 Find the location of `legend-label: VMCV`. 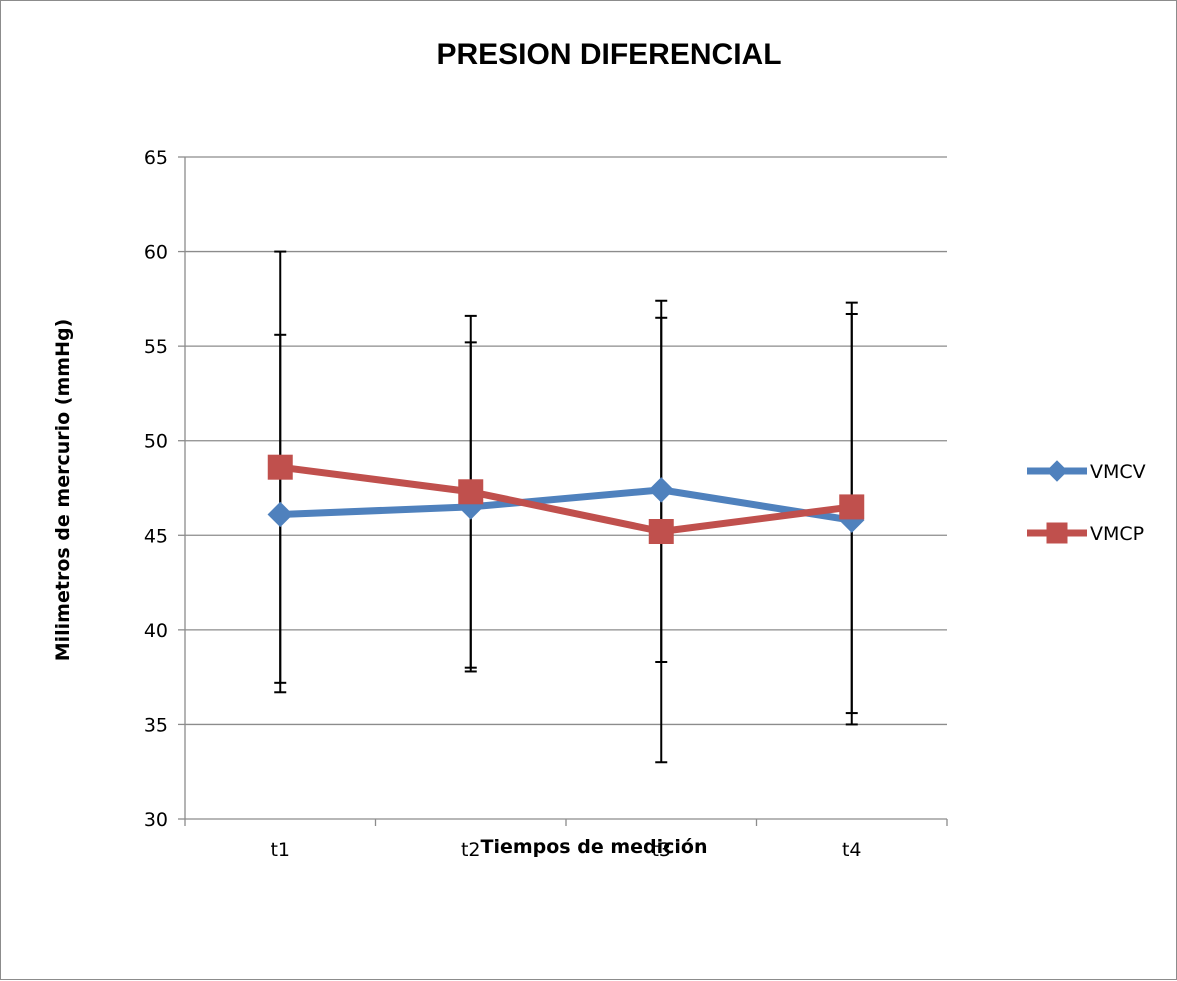

legend-label: VMCV is located at coordinates (1118, 472).